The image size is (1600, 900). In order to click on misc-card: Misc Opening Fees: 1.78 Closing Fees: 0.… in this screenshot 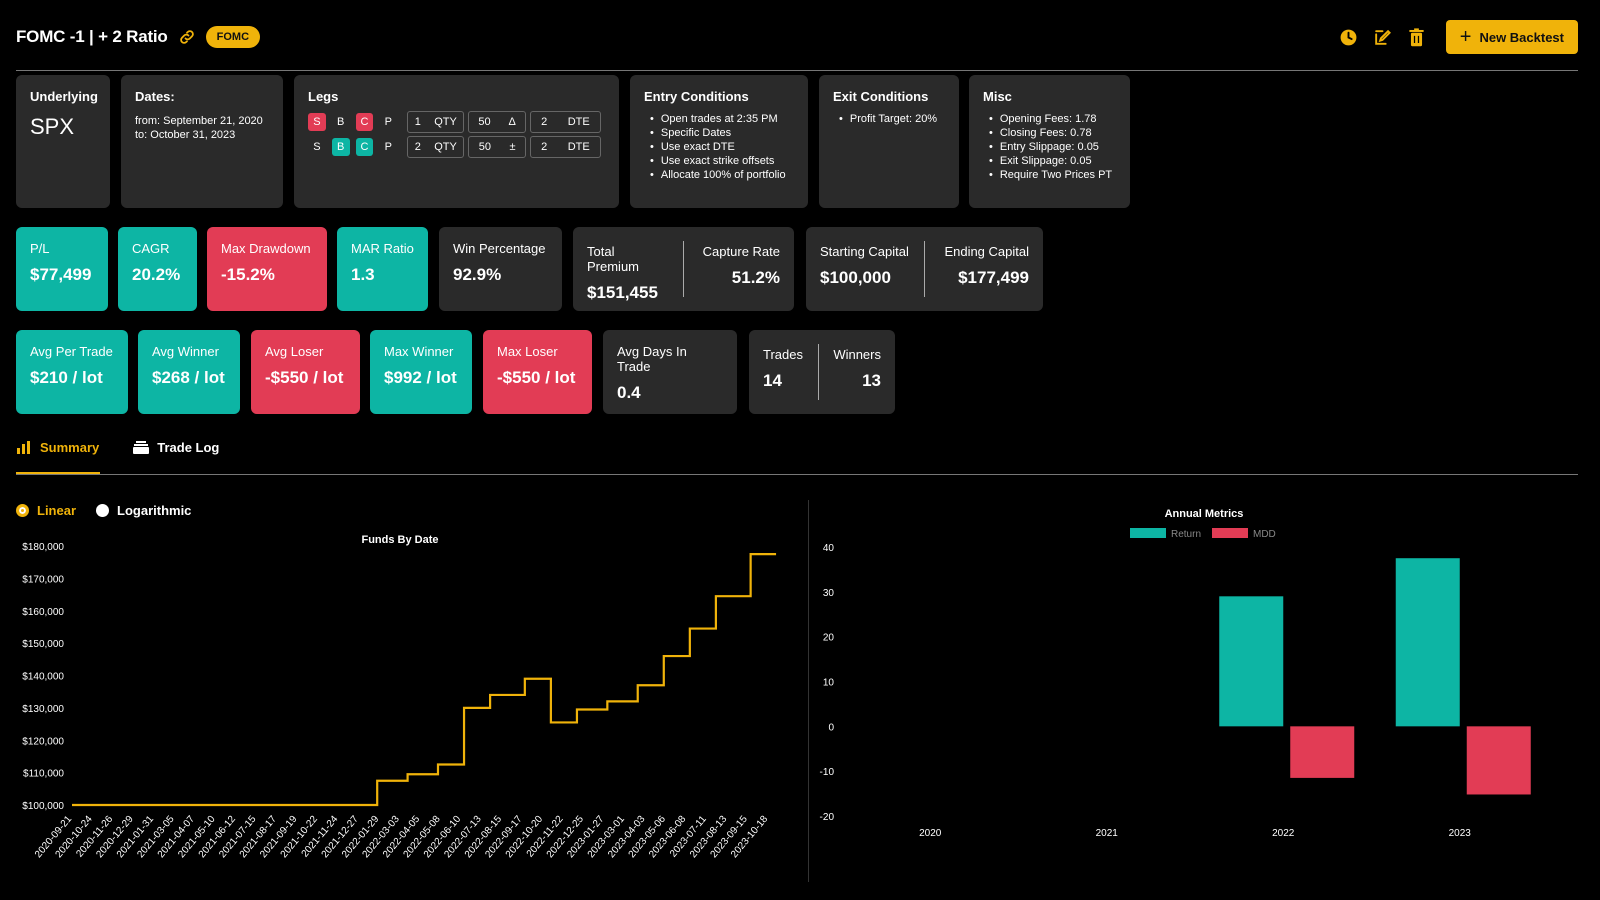, I will do `click(1049, 141)`.